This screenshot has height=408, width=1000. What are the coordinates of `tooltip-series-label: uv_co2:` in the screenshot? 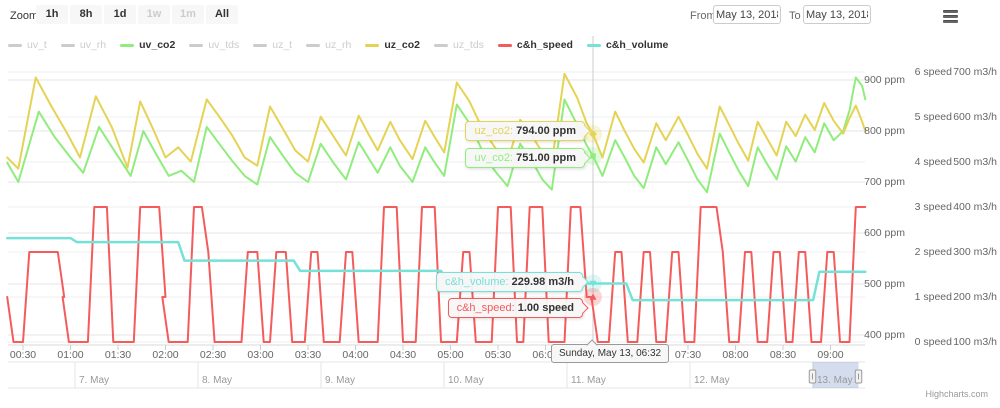 It's located at (494, 158).